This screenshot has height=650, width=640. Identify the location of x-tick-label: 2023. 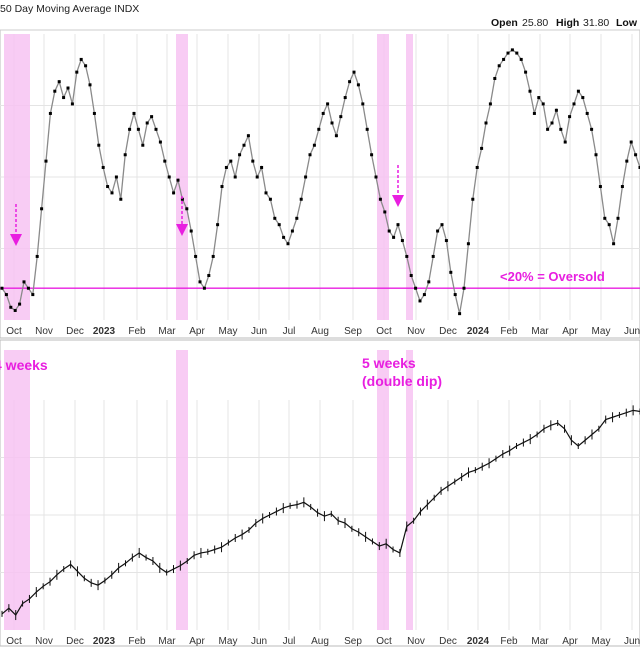
(104, 331).